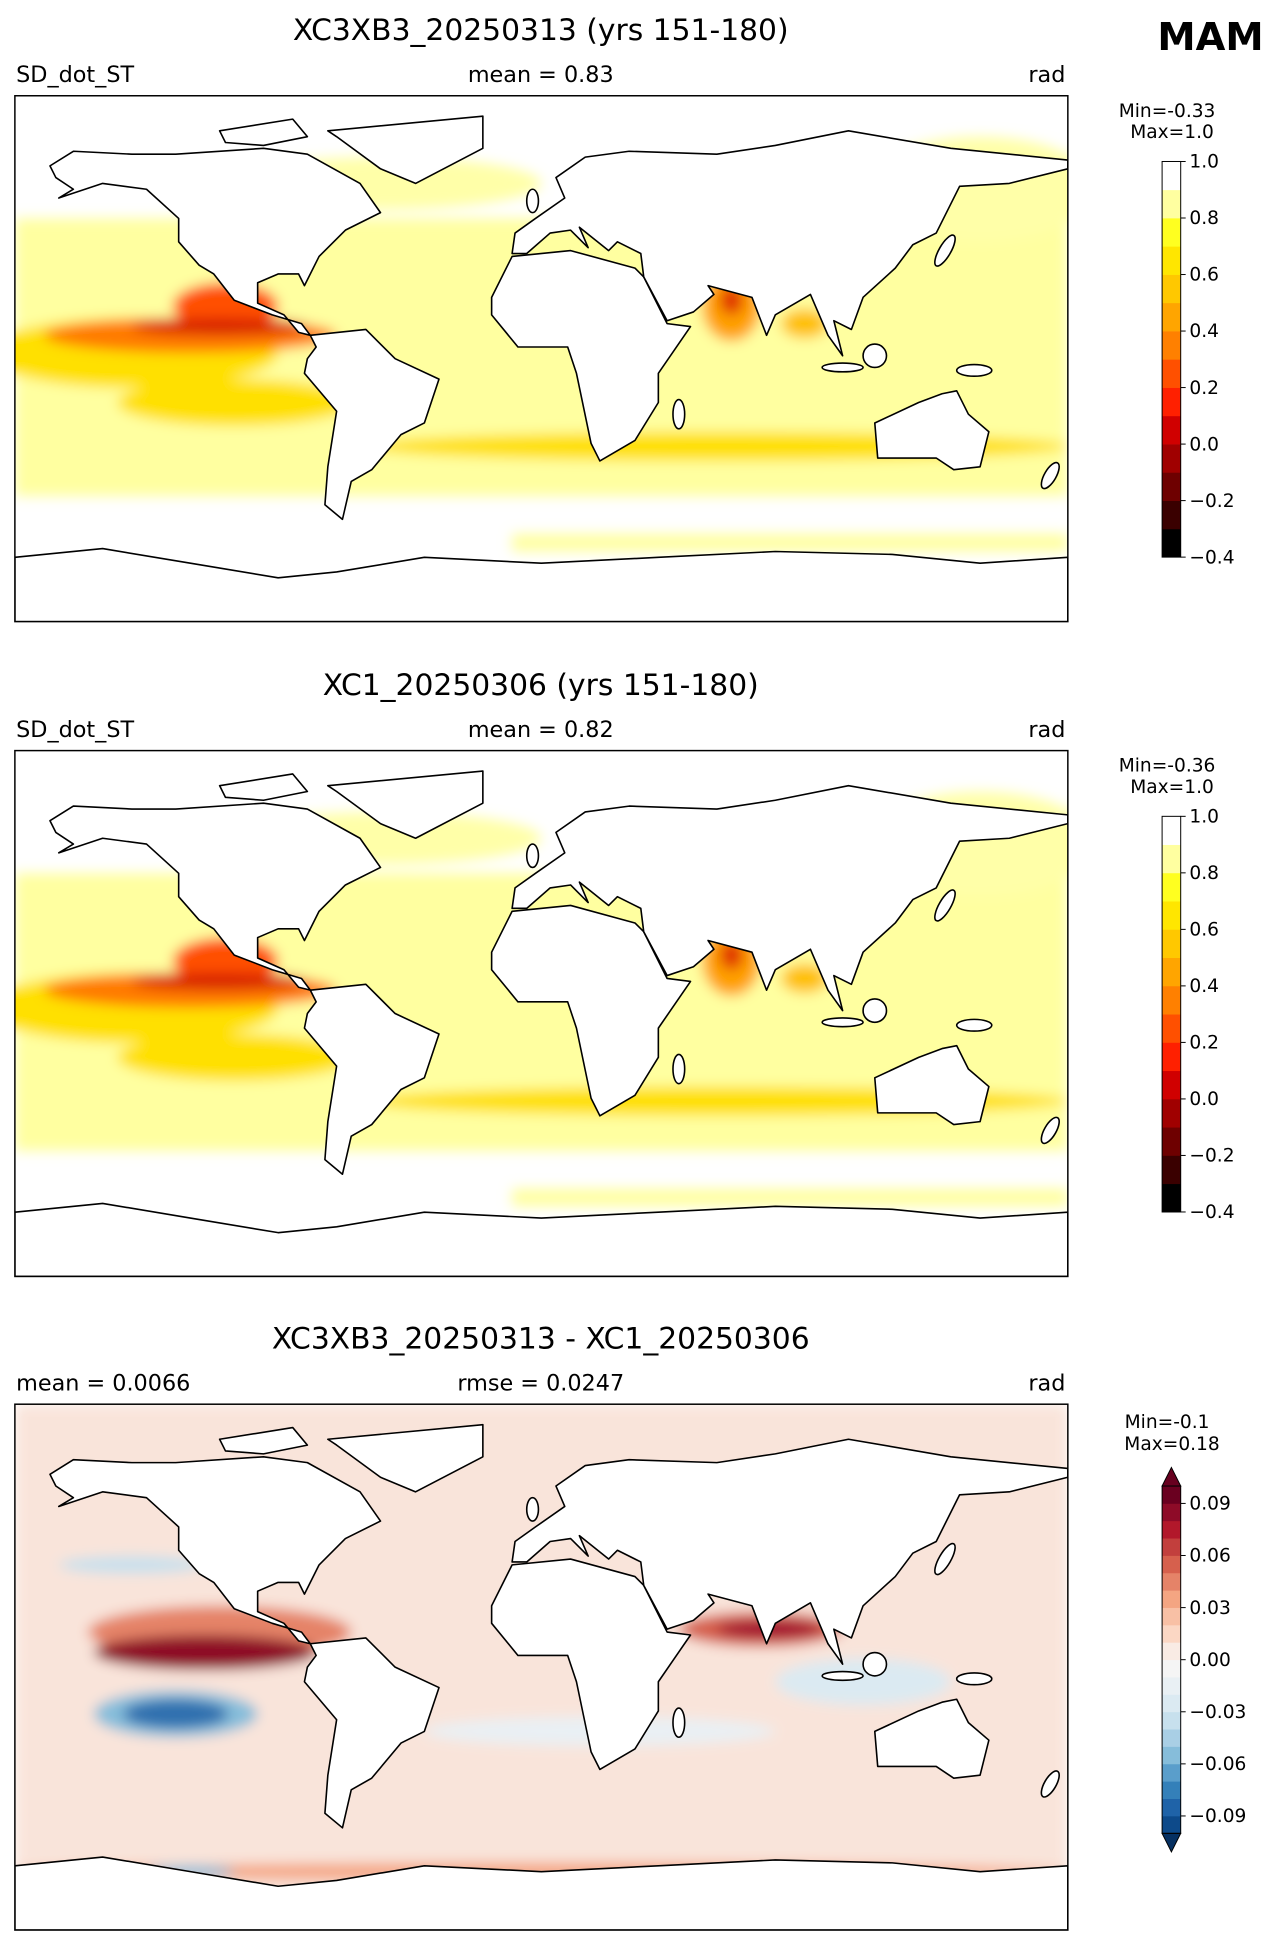 Image resolution: width=1270 pixels, height=1939 pixels. I want to click on colorbar-min: Min=-0.1, so click(1167, 1422).